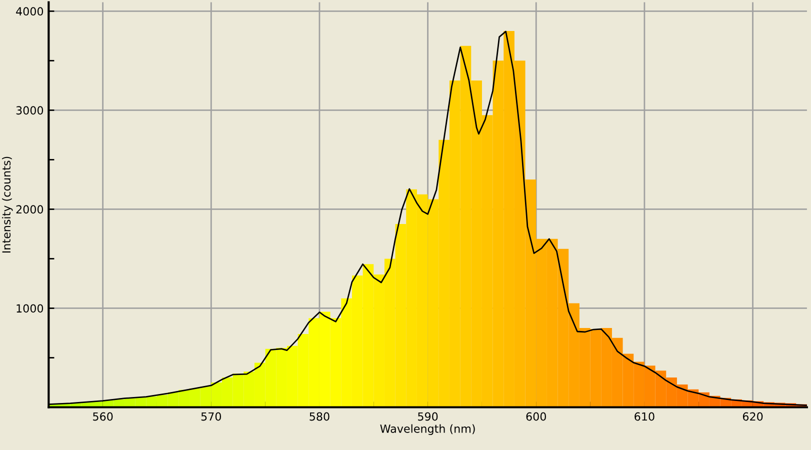 The width and height of the screenshot is (811, 450). What do you see at coordinates (644, 416) in the screenshot?
I see `x-tick-label: 610` at bounding box center [644, 416].